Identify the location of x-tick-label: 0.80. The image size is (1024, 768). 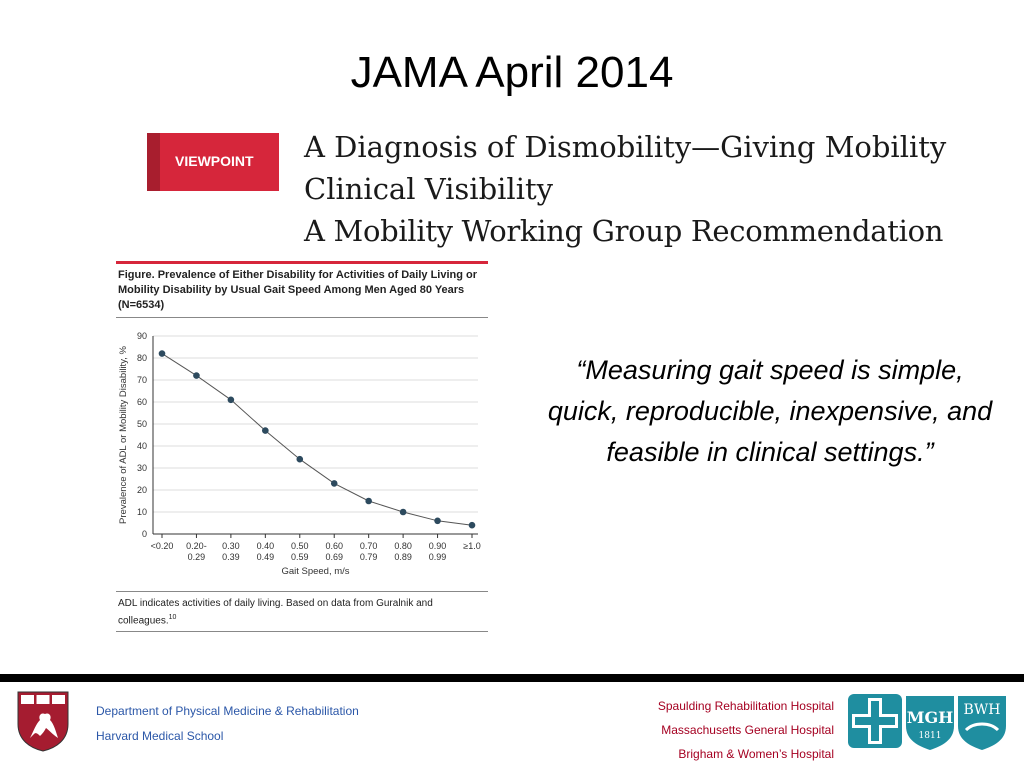
(403, 546).